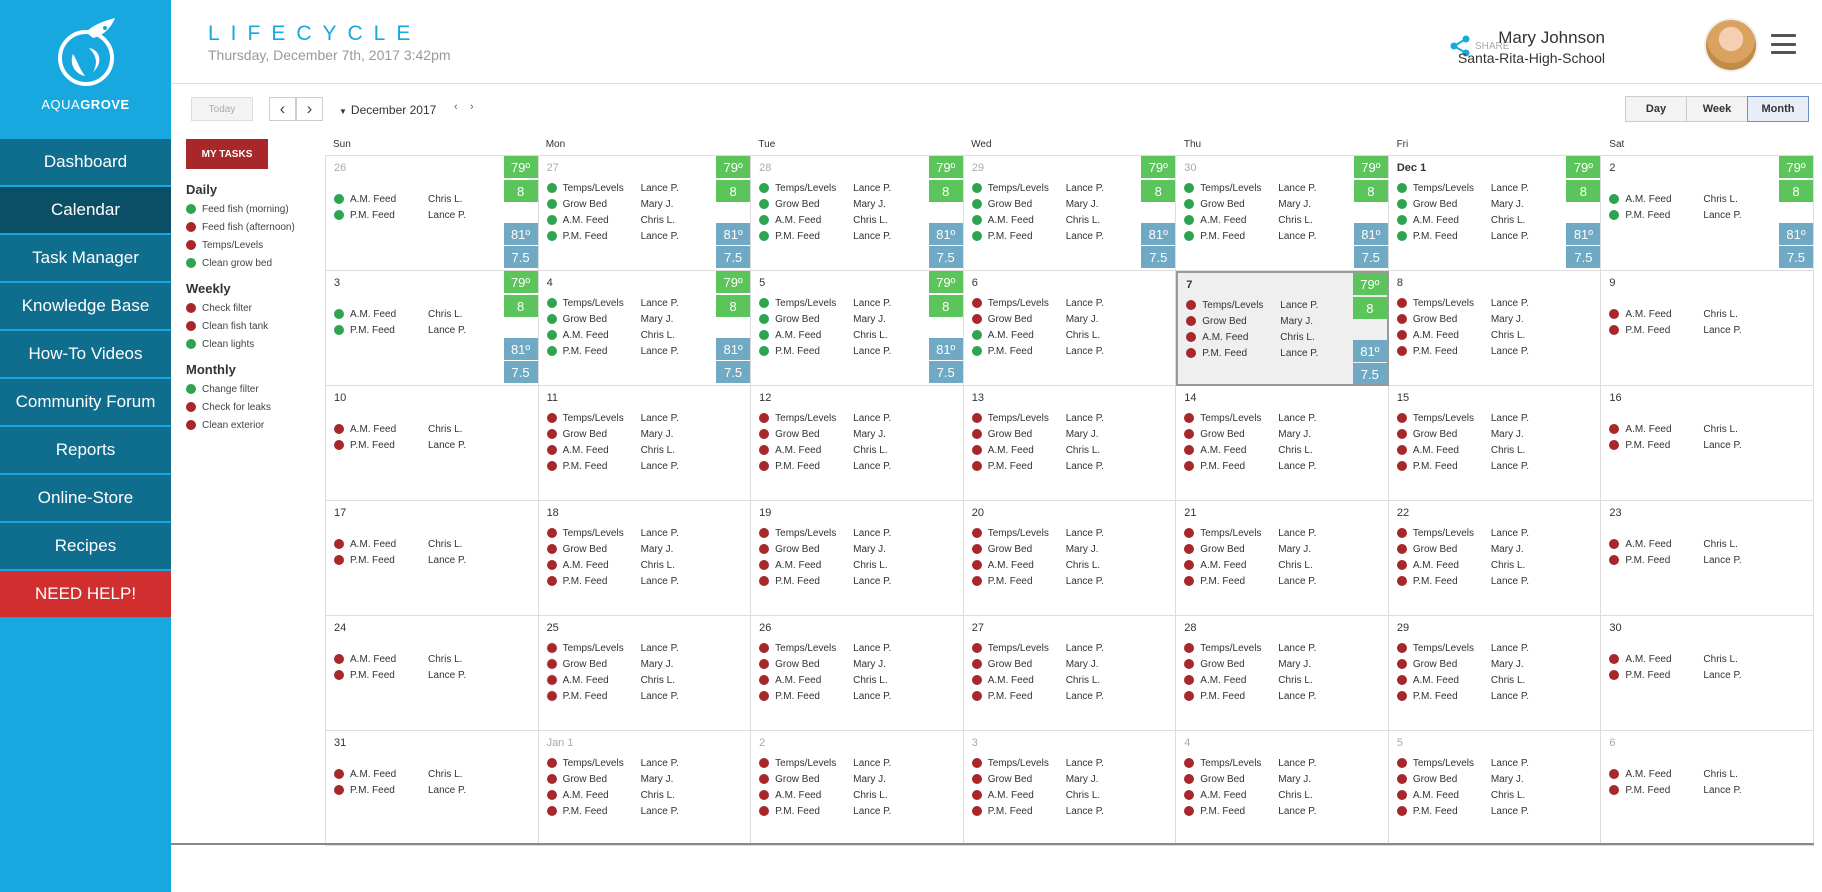  I want to click on brand-logo: AQUAGROVE, so click(85, 68).